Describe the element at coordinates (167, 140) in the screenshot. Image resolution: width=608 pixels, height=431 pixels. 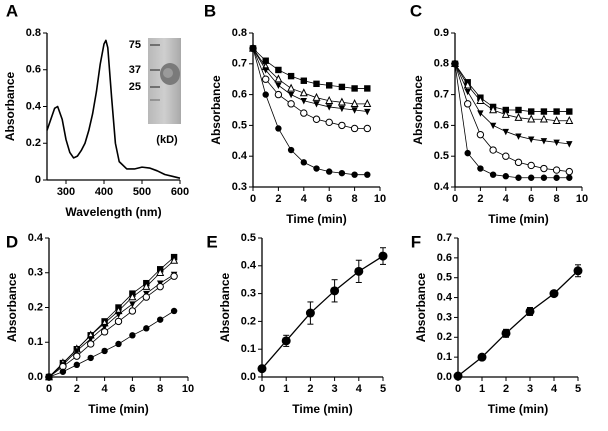
I see `inset-label: (kD)` at that location.